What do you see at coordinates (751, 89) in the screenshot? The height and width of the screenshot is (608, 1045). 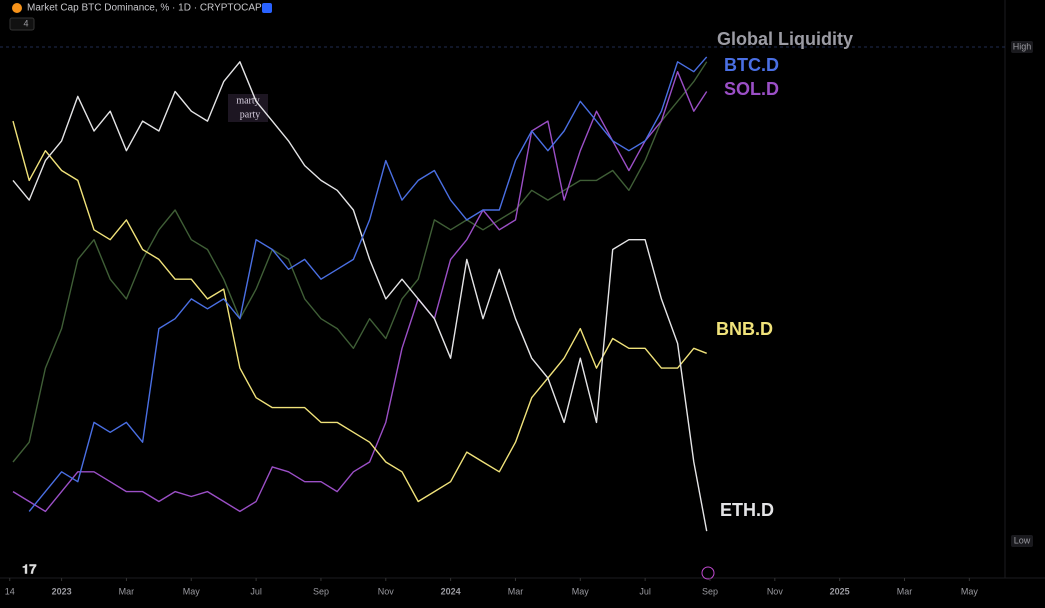 I see `series-label: SOL.D` at bounding box center [751, 89].